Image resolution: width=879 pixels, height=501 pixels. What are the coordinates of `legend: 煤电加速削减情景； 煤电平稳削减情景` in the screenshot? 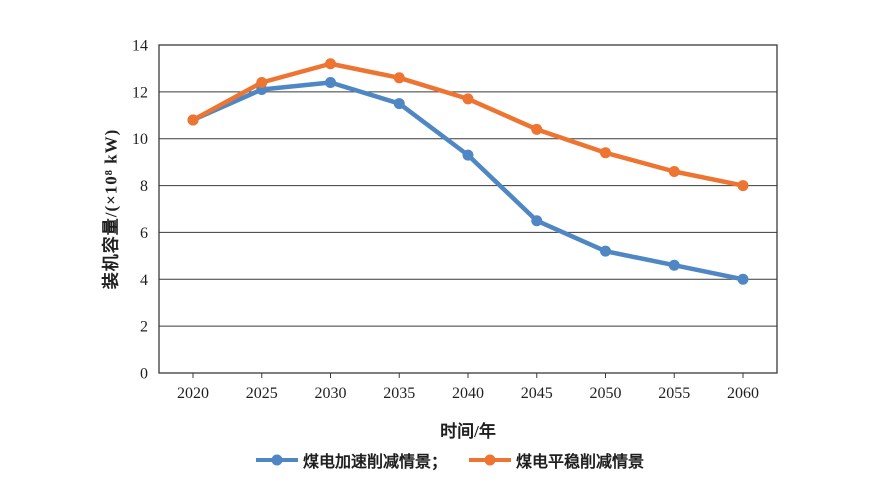 It's located at (449, 460).